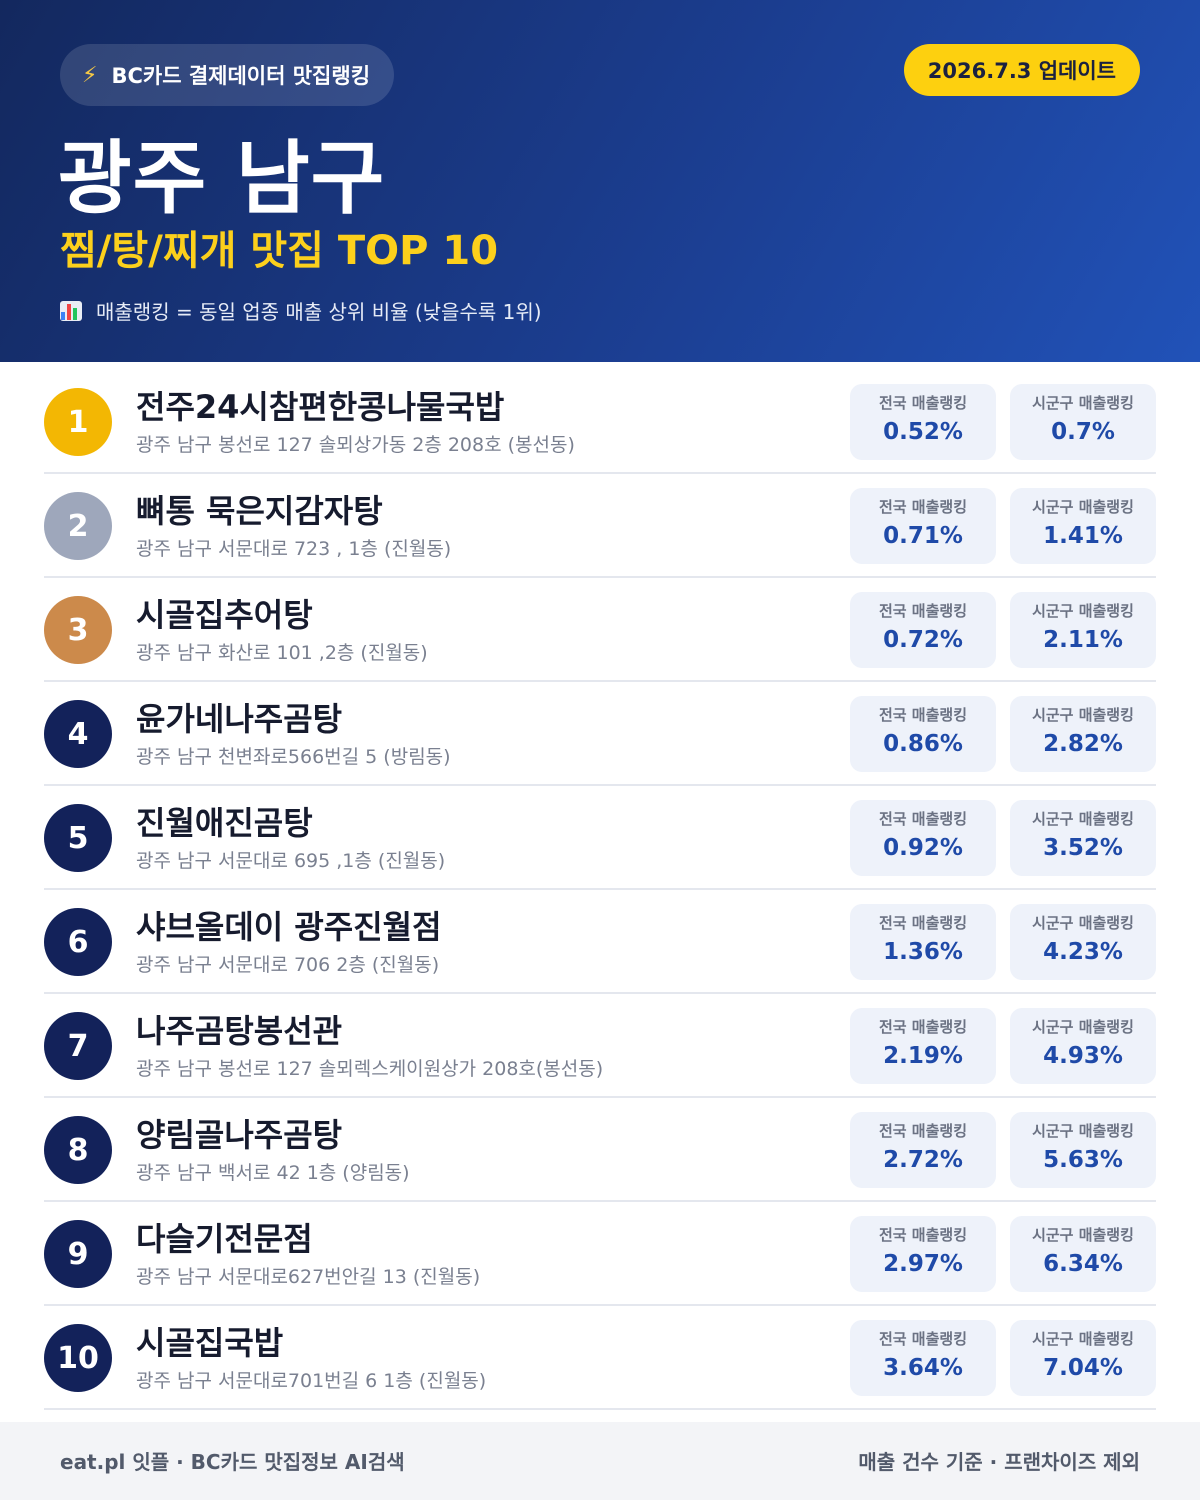  I want to click on page-subtitle: 찜/탕/찌개 맛집 TOP 10, so click(279, 251).